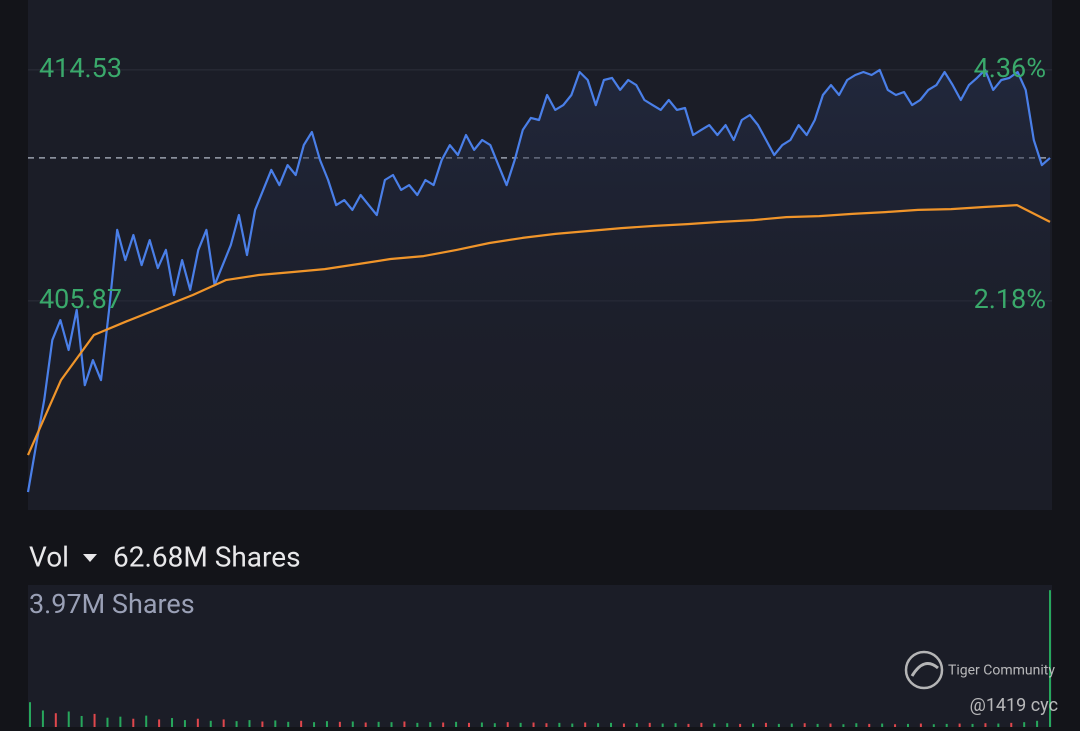 This screenshot has width=1080, height=731. Describe the element at coordinates (207, 556) in the screenshot. I see `volume-total: 62.68M Shares` at that location.